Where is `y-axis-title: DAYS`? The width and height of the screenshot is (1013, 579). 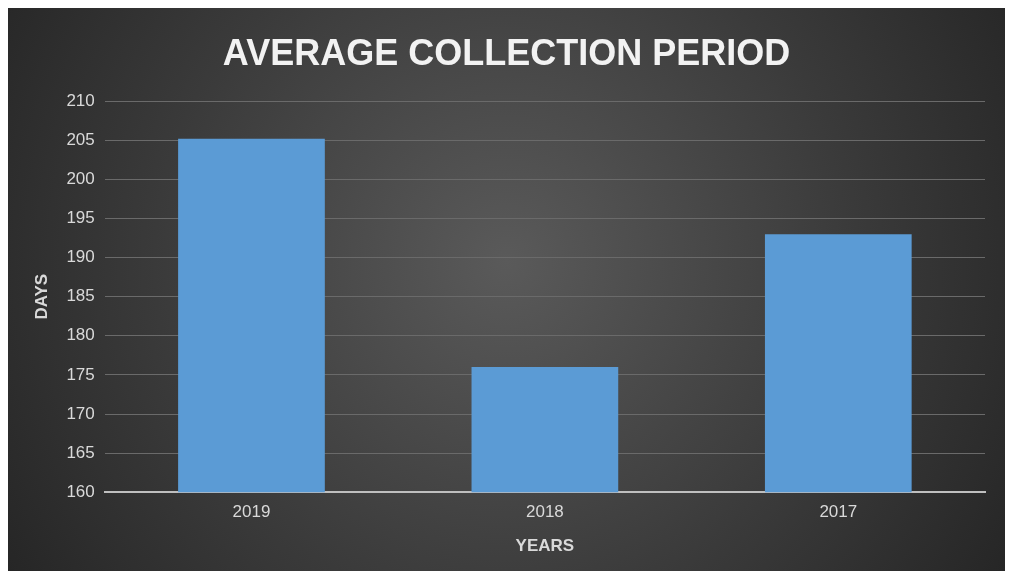
y-axis-title: DAYS is located at coordinates (41, 296).